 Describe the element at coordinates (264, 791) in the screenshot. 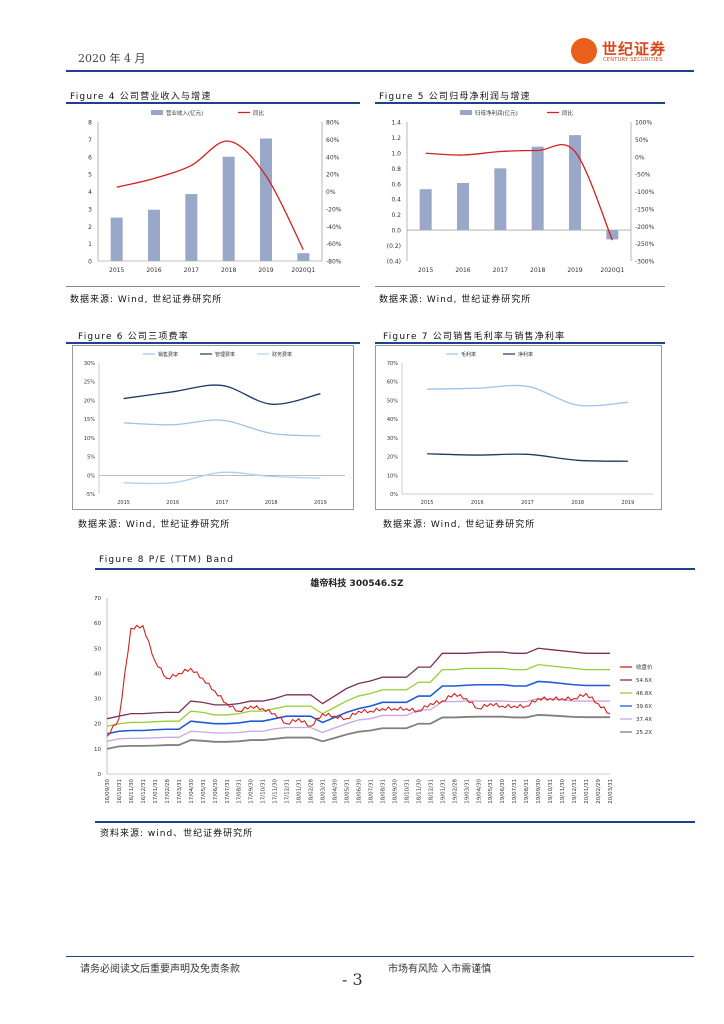

I see `fig8-x-label: 17/10/31` at that location.